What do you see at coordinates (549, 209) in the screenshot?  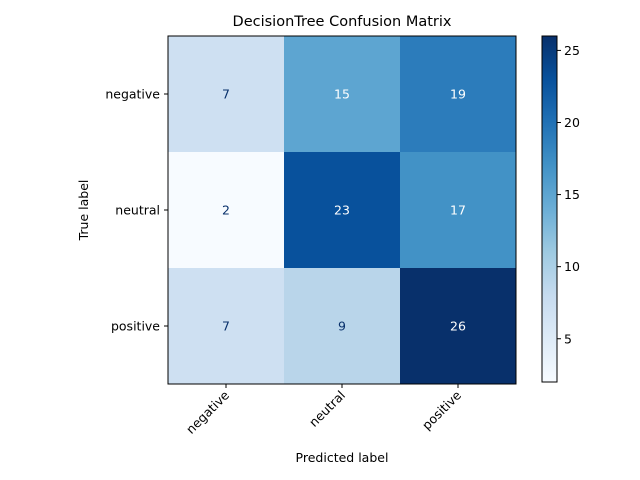 I see `colorbar` at bounding box center [549, 209].